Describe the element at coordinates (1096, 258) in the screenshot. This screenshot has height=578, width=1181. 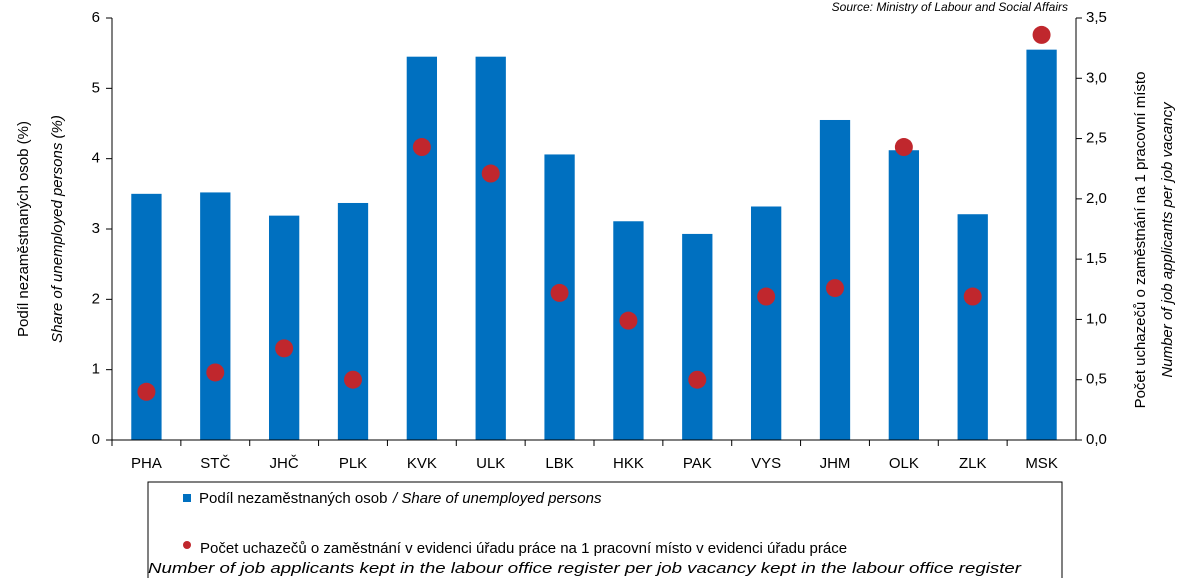
I see `y2-tick-label: 1,5` at that location.